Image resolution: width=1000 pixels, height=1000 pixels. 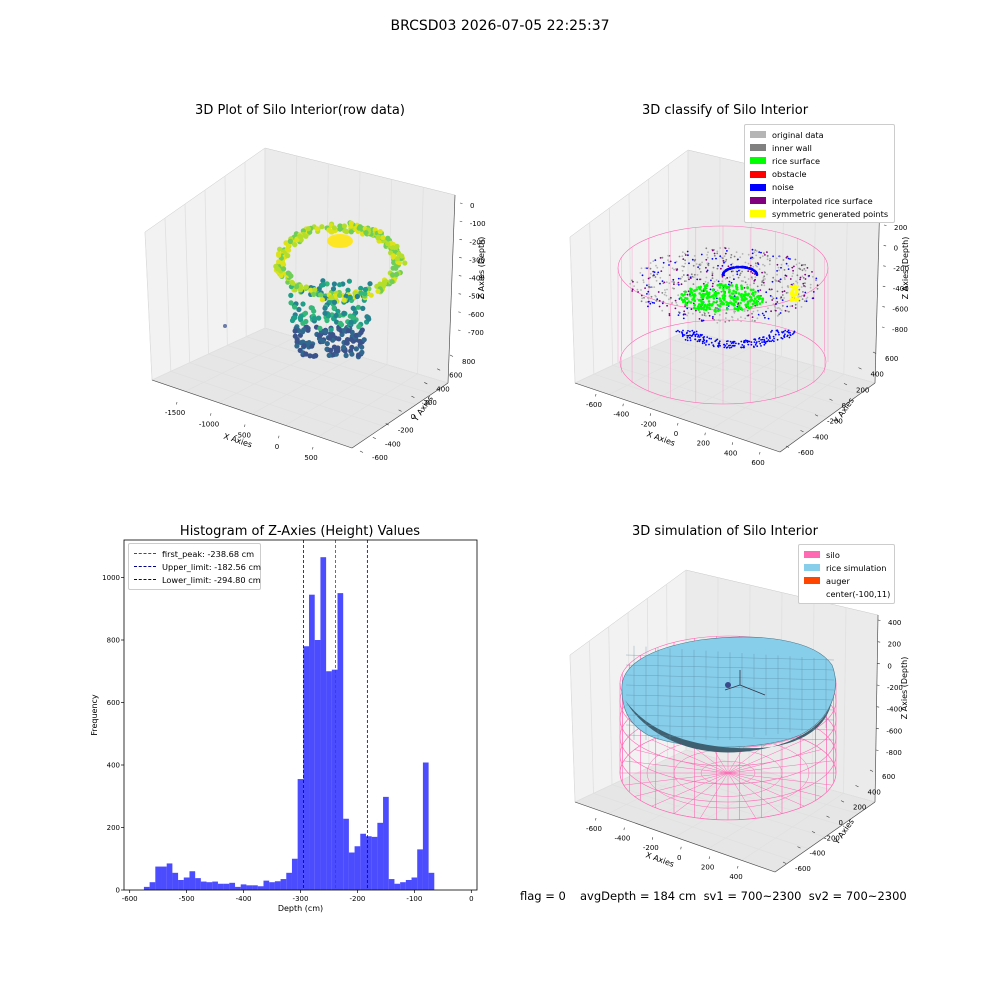 I want to click on legend-label: inner wall, so click(x=792, y=147).